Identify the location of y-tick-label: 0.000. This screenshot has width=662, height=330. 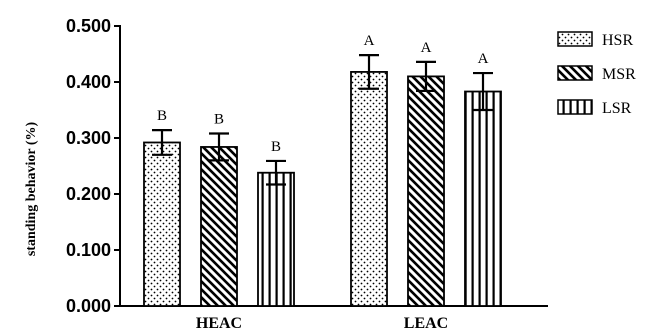
(88, 306).